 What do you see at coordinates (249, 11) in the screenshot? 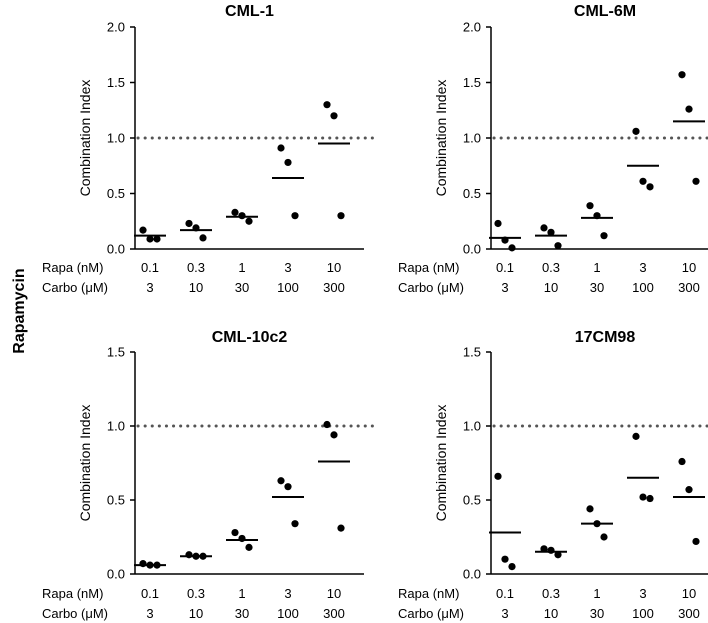
I see `chart-title: CML-1` at bounding box center [249, 11].